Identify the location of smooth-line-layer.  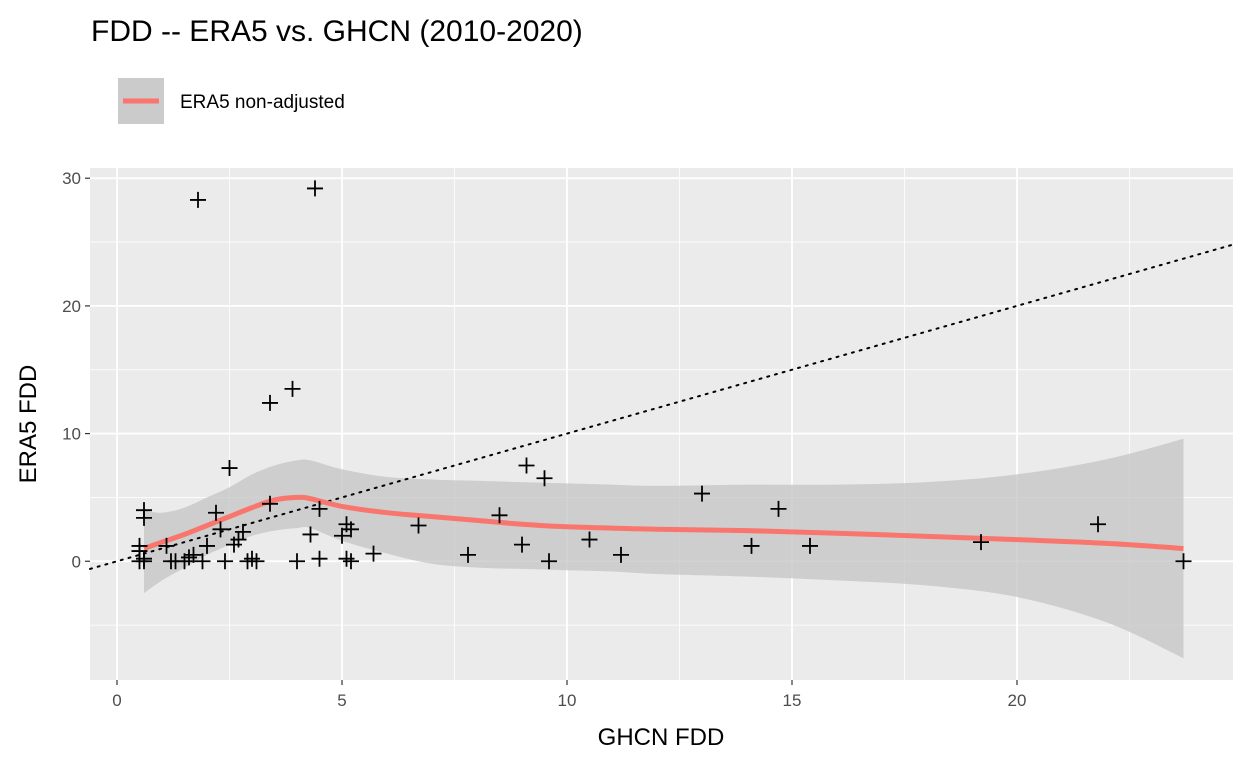
(663, 522).